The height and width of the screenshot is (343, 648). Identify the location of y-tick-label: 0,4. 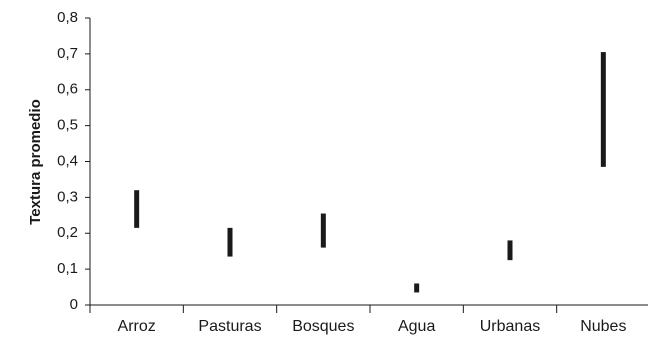
(67, 160).